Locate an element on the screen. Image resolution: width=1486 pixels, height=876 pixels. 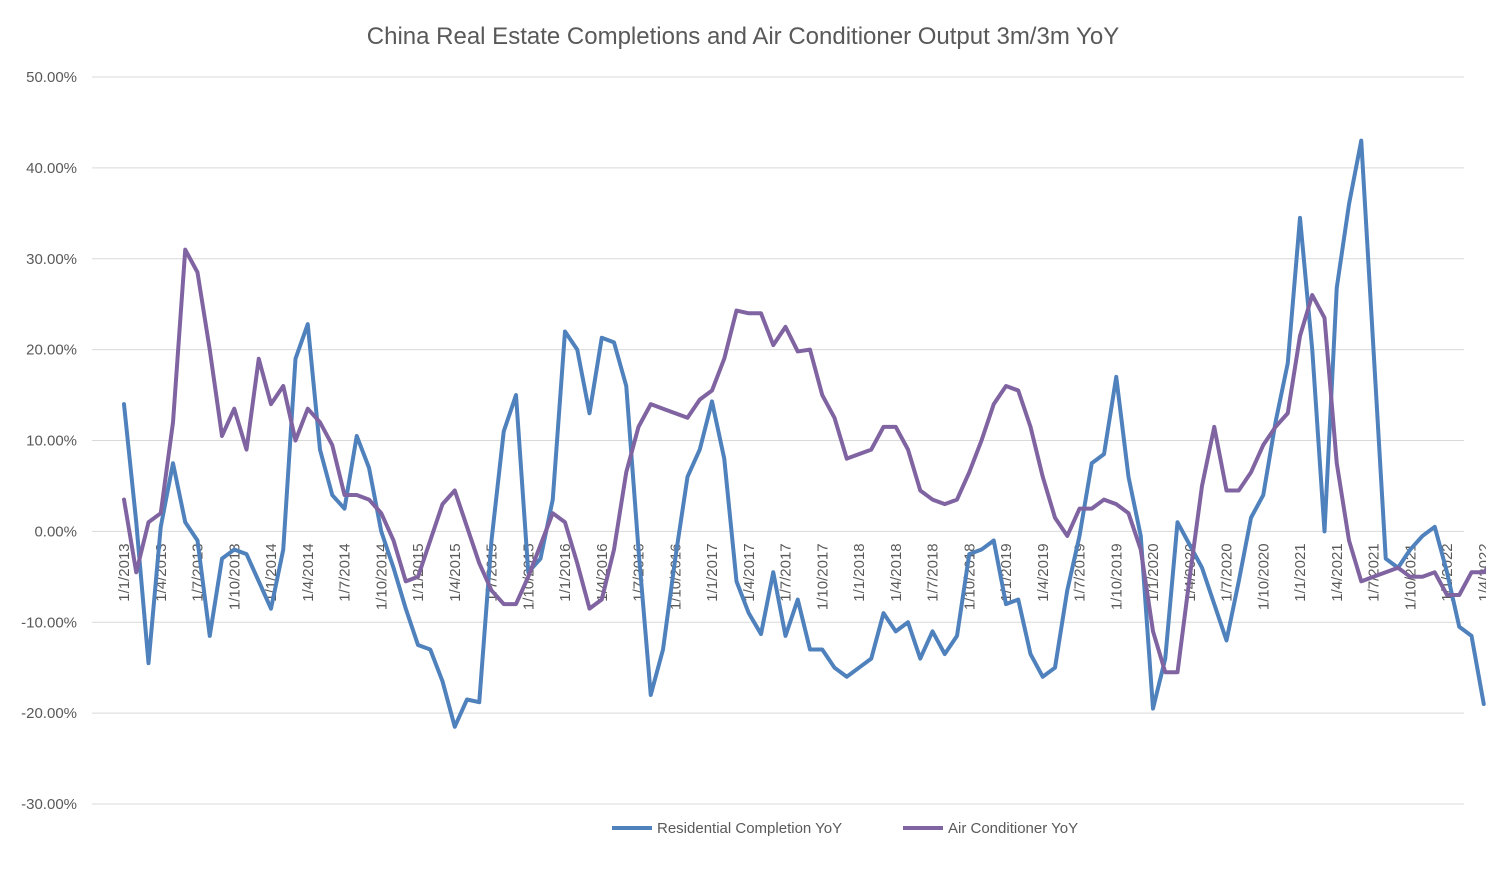
x-tick-label: 1/7/2020 is located at coordinates (1227, 572).